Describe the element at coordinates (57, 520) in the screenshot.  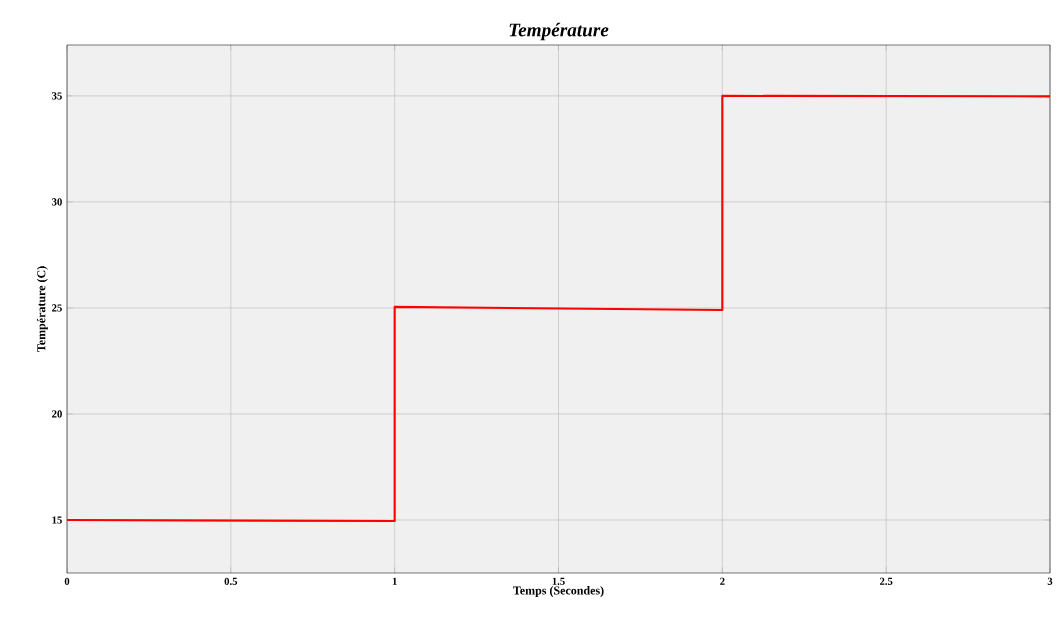
I see `y-tick-label: 15` at that location.